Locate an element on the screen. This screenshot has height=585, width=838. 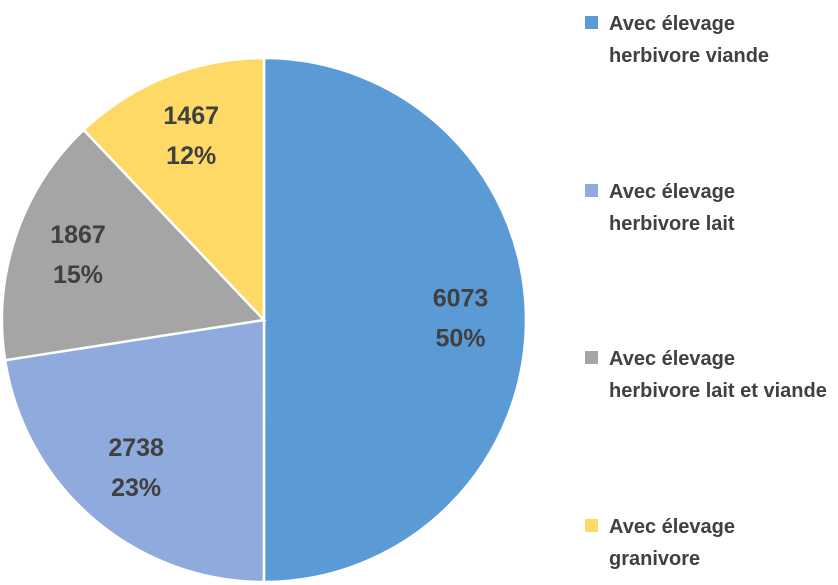
data-label-value: 1467 is located at coordinates (191, 116).